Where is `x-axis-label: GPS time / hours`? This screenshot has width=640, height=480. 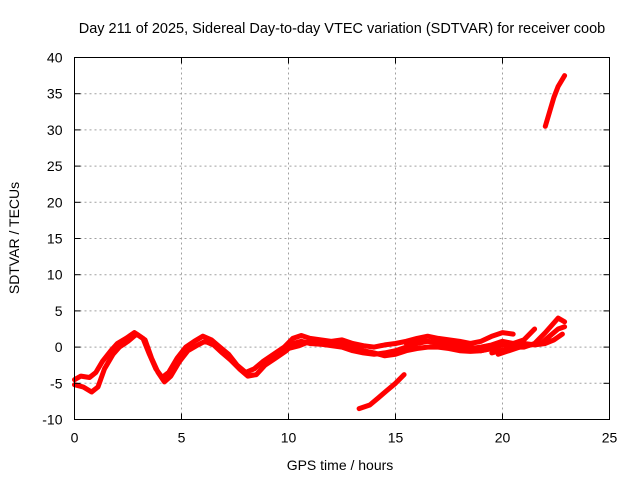 x-axis-label: GPS time / hours is located at coordinates (340, 465).